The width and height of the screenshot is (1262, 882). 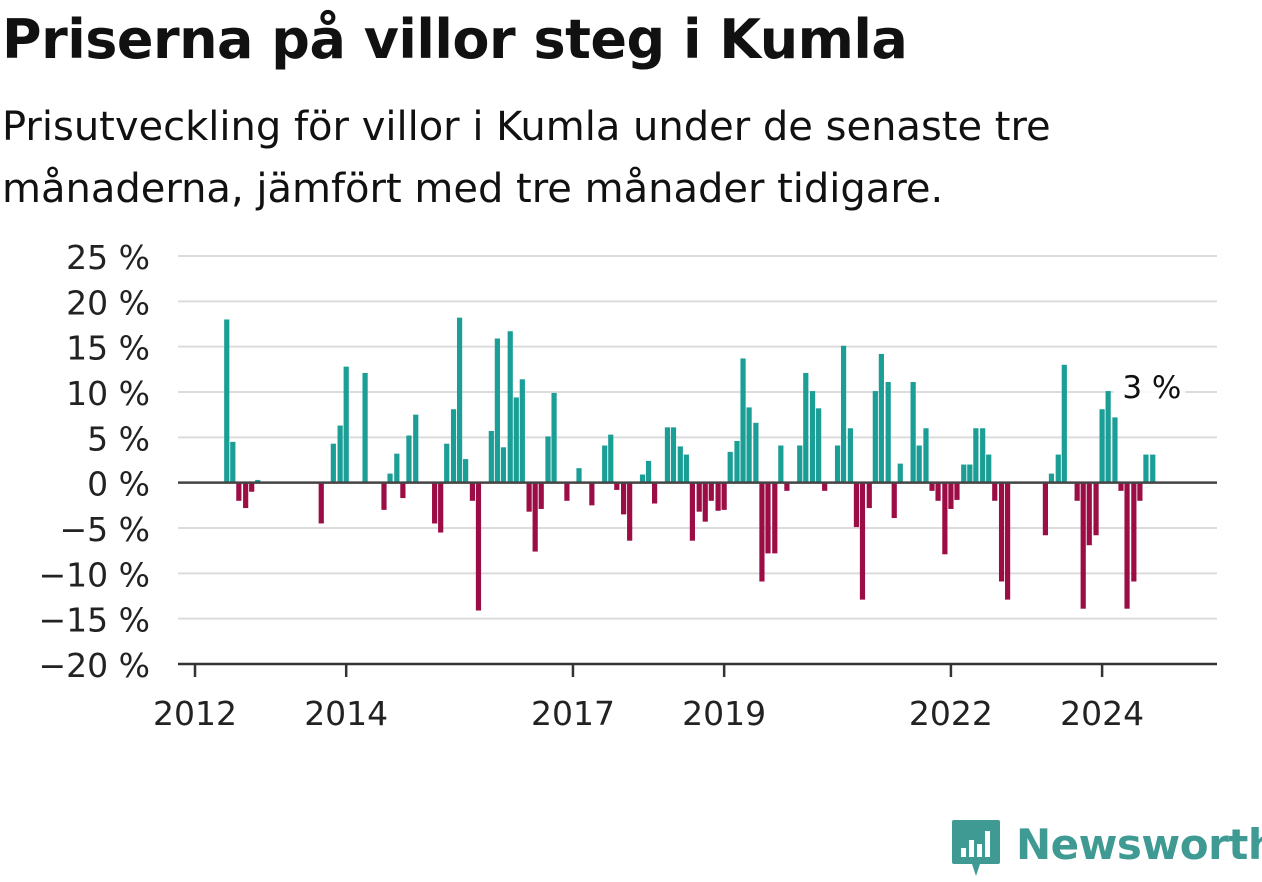 I want to click on y-tick-label: −20 %, so click(x=95, y=665).